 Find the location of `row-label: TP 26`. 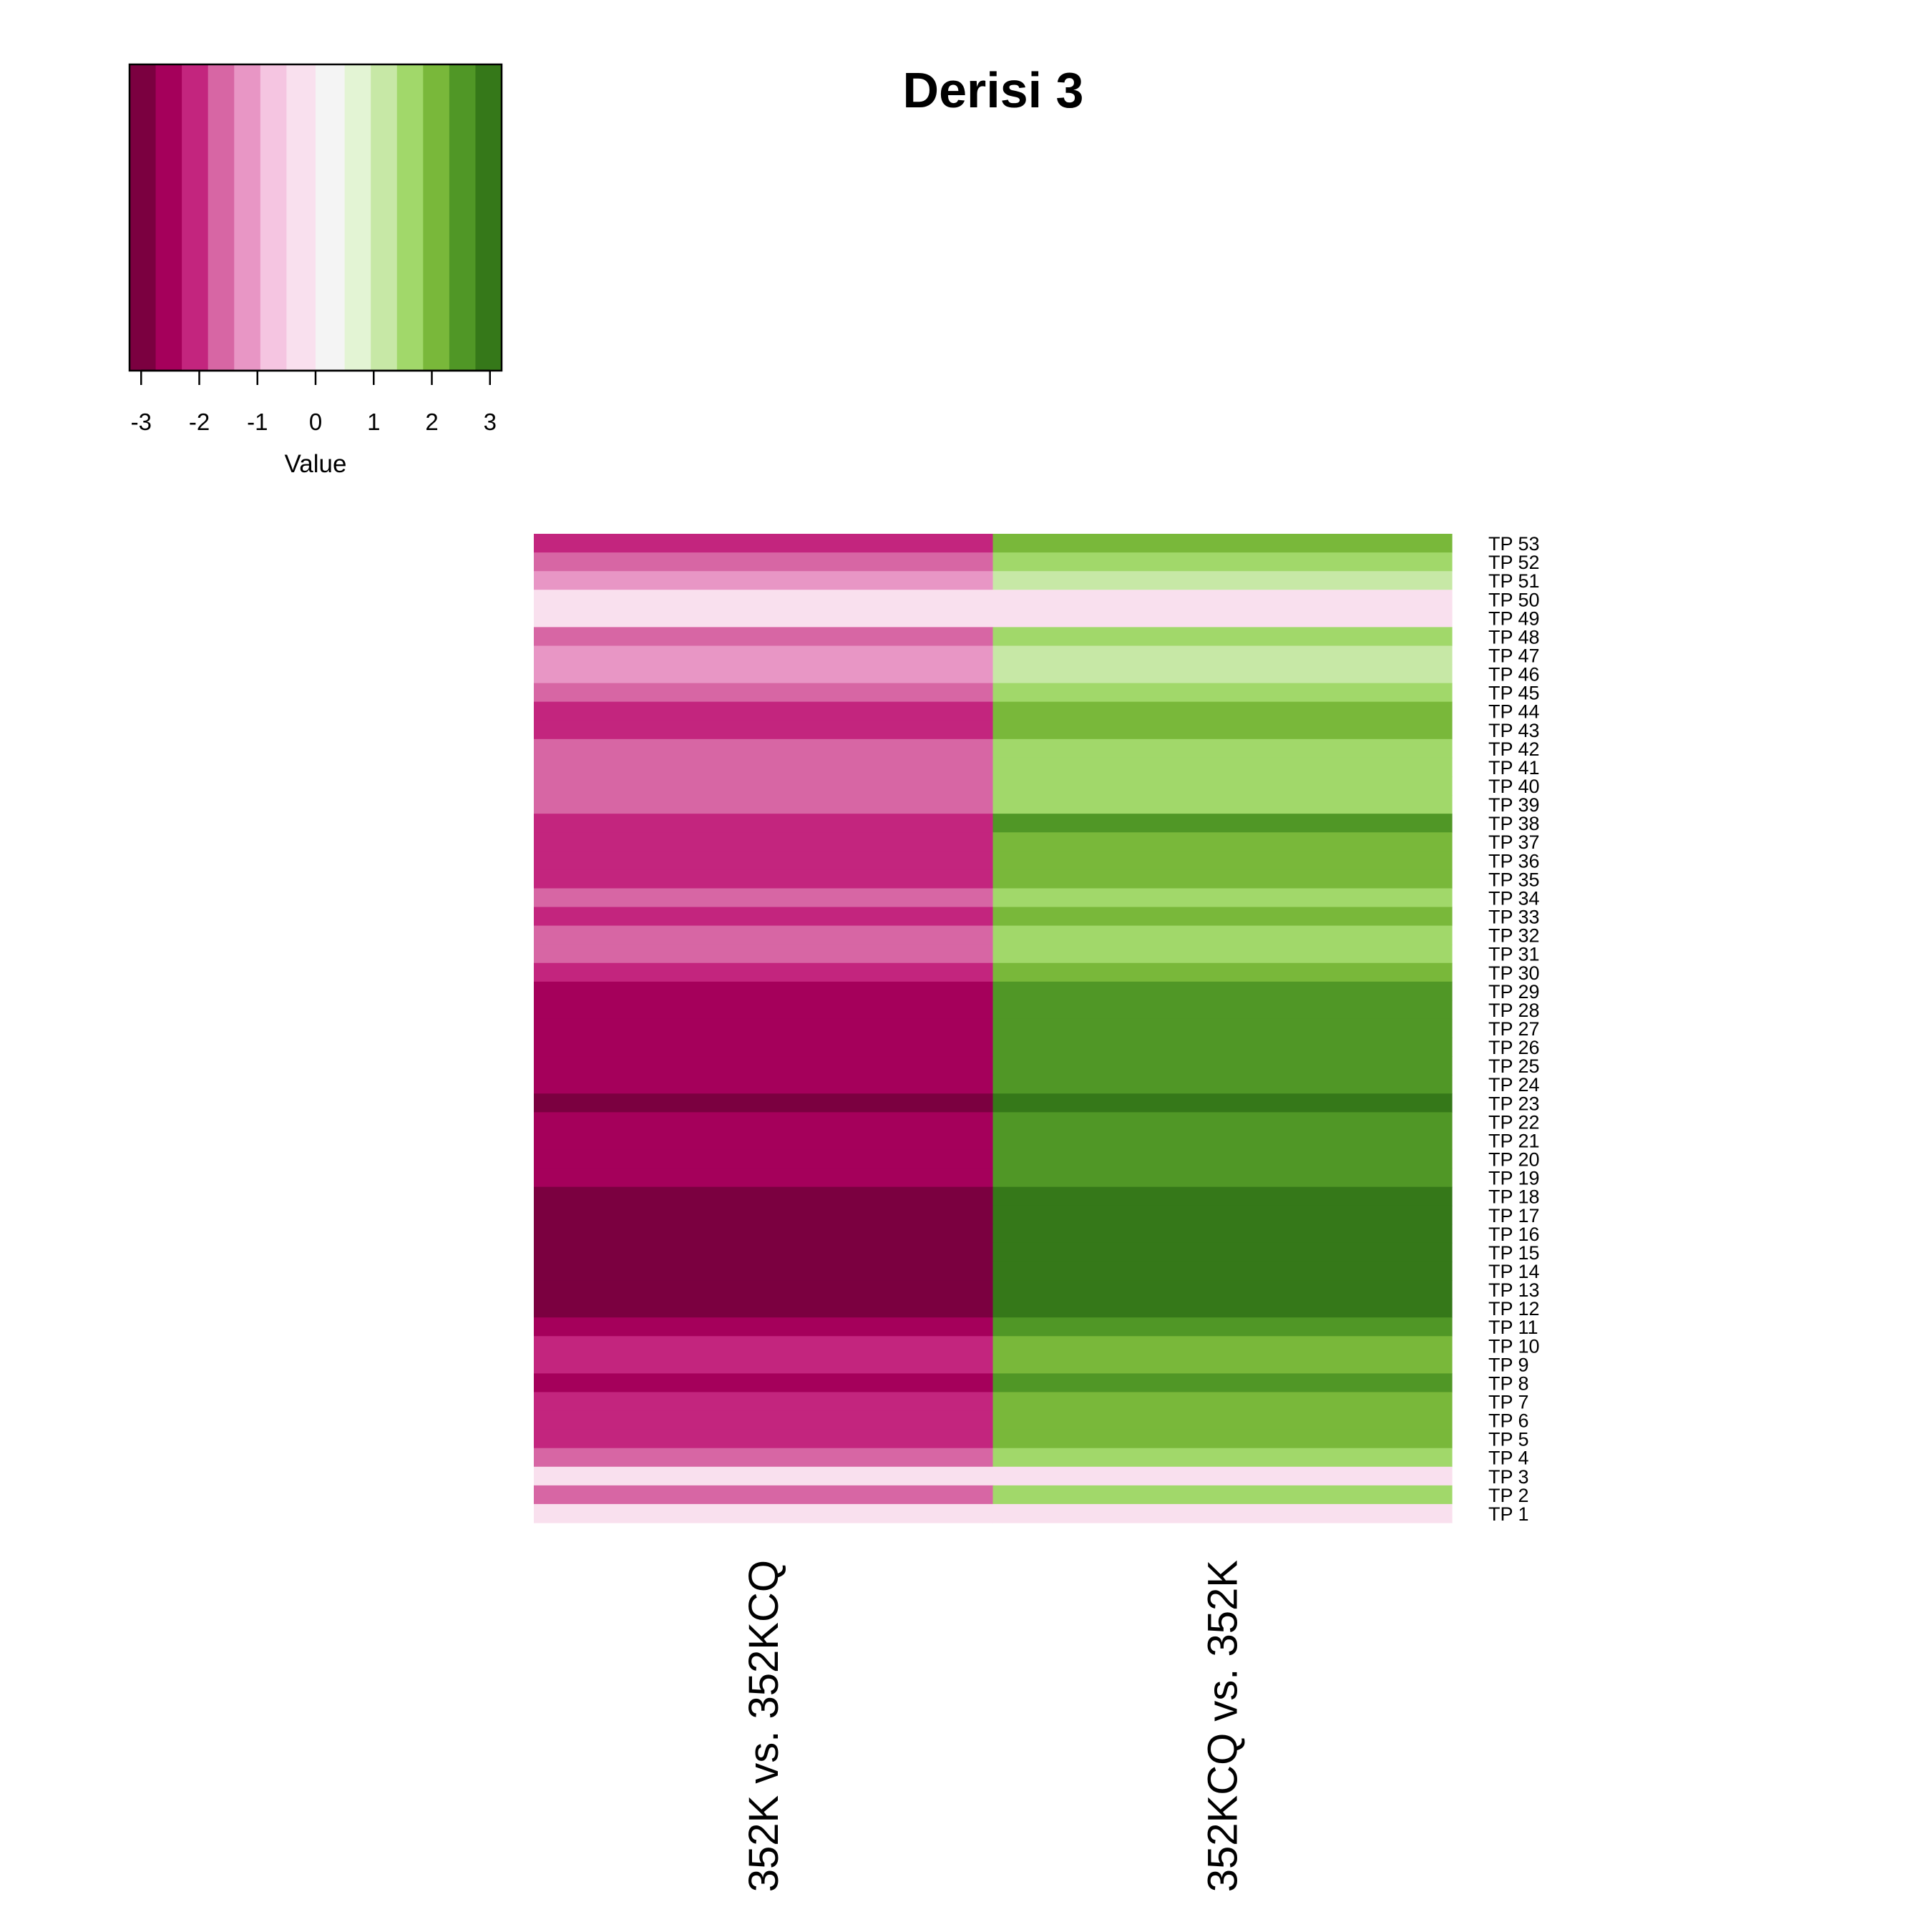

row-label: TP 26 is located at coordinates (1514, 1047).